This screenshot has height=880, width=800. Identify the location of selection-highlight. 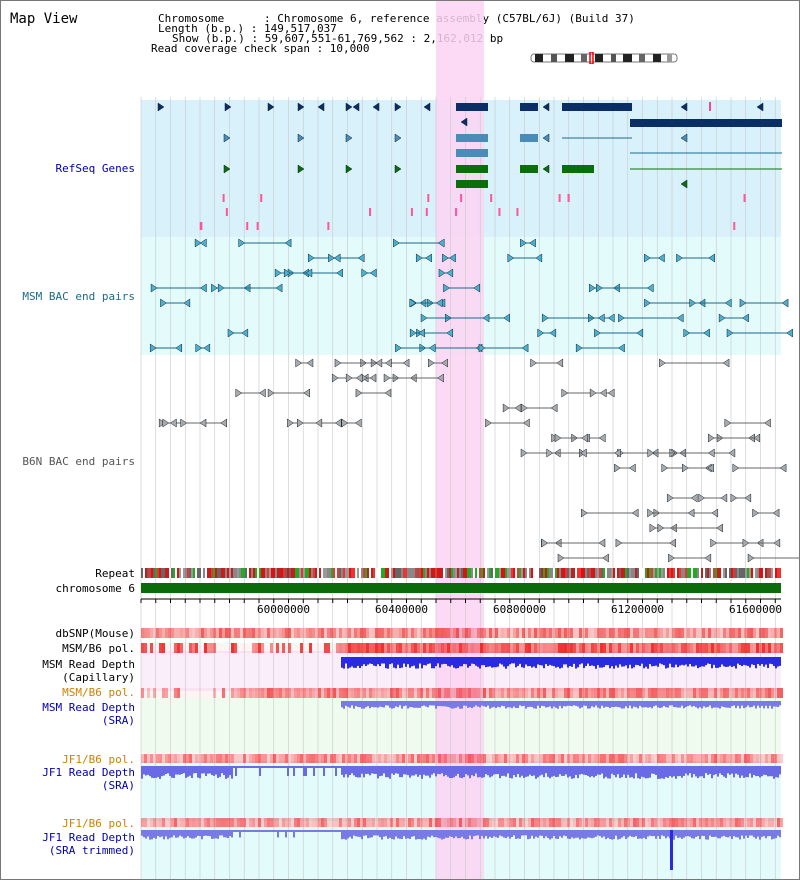
(460, 440).